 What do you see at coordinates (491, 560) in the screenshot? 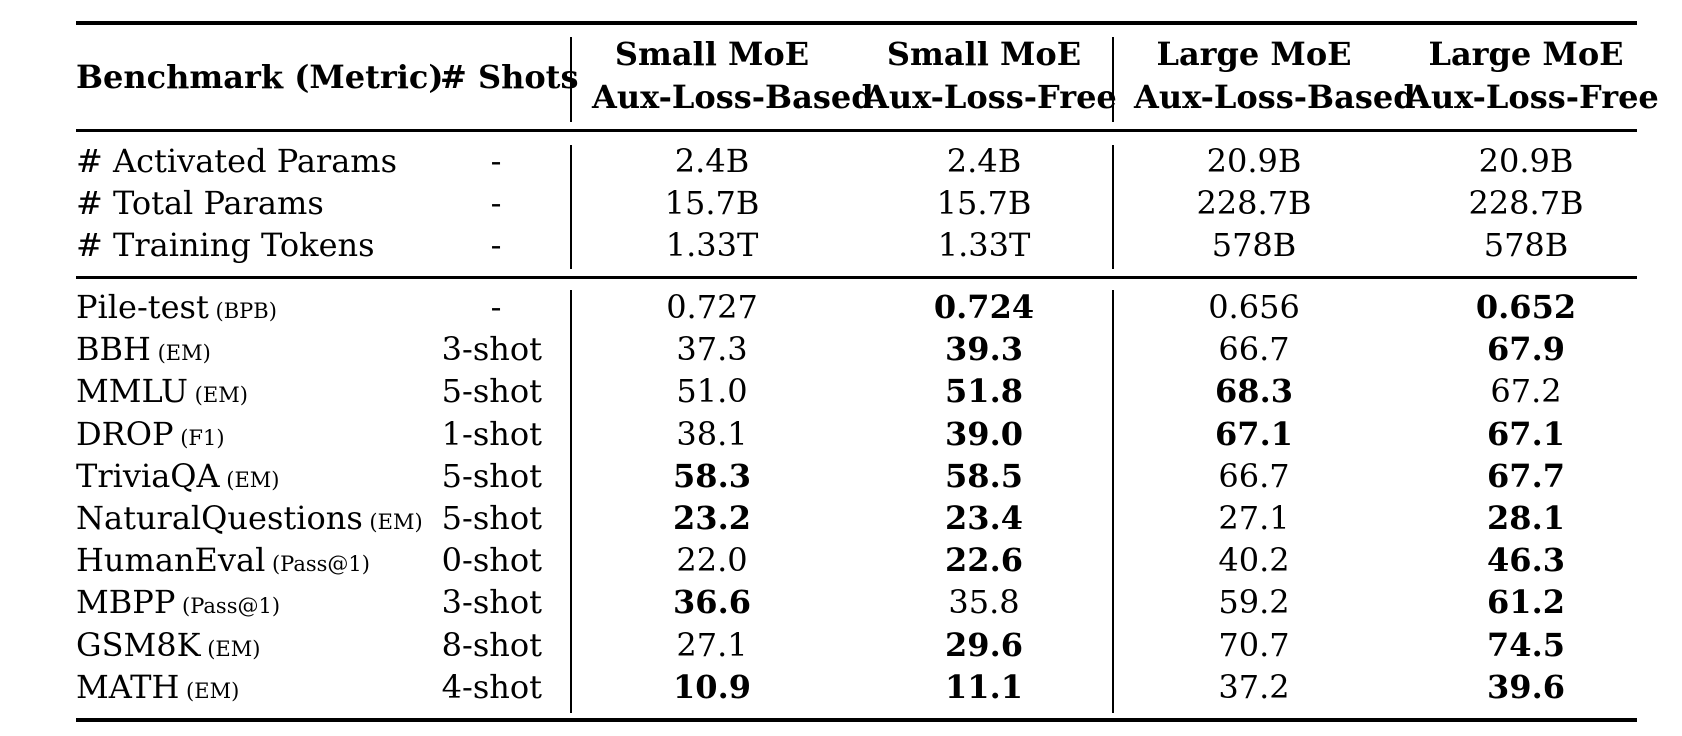
I see `benchmark-shots: 0-shot` at bounding box center [491, 560].